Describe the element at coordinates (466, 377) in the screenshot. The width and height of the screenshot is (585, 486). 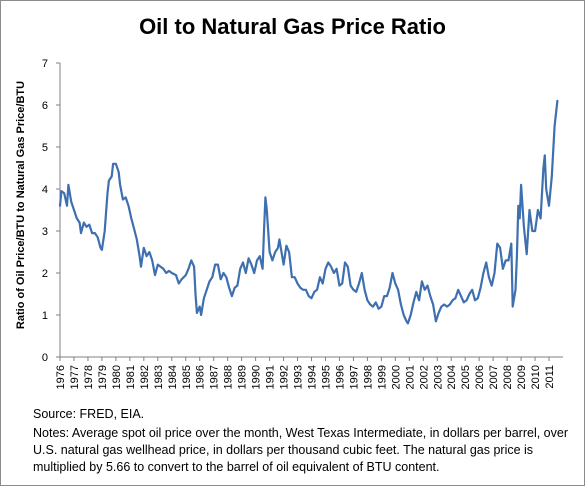
I see `x-tick-label: 2005` at that location.